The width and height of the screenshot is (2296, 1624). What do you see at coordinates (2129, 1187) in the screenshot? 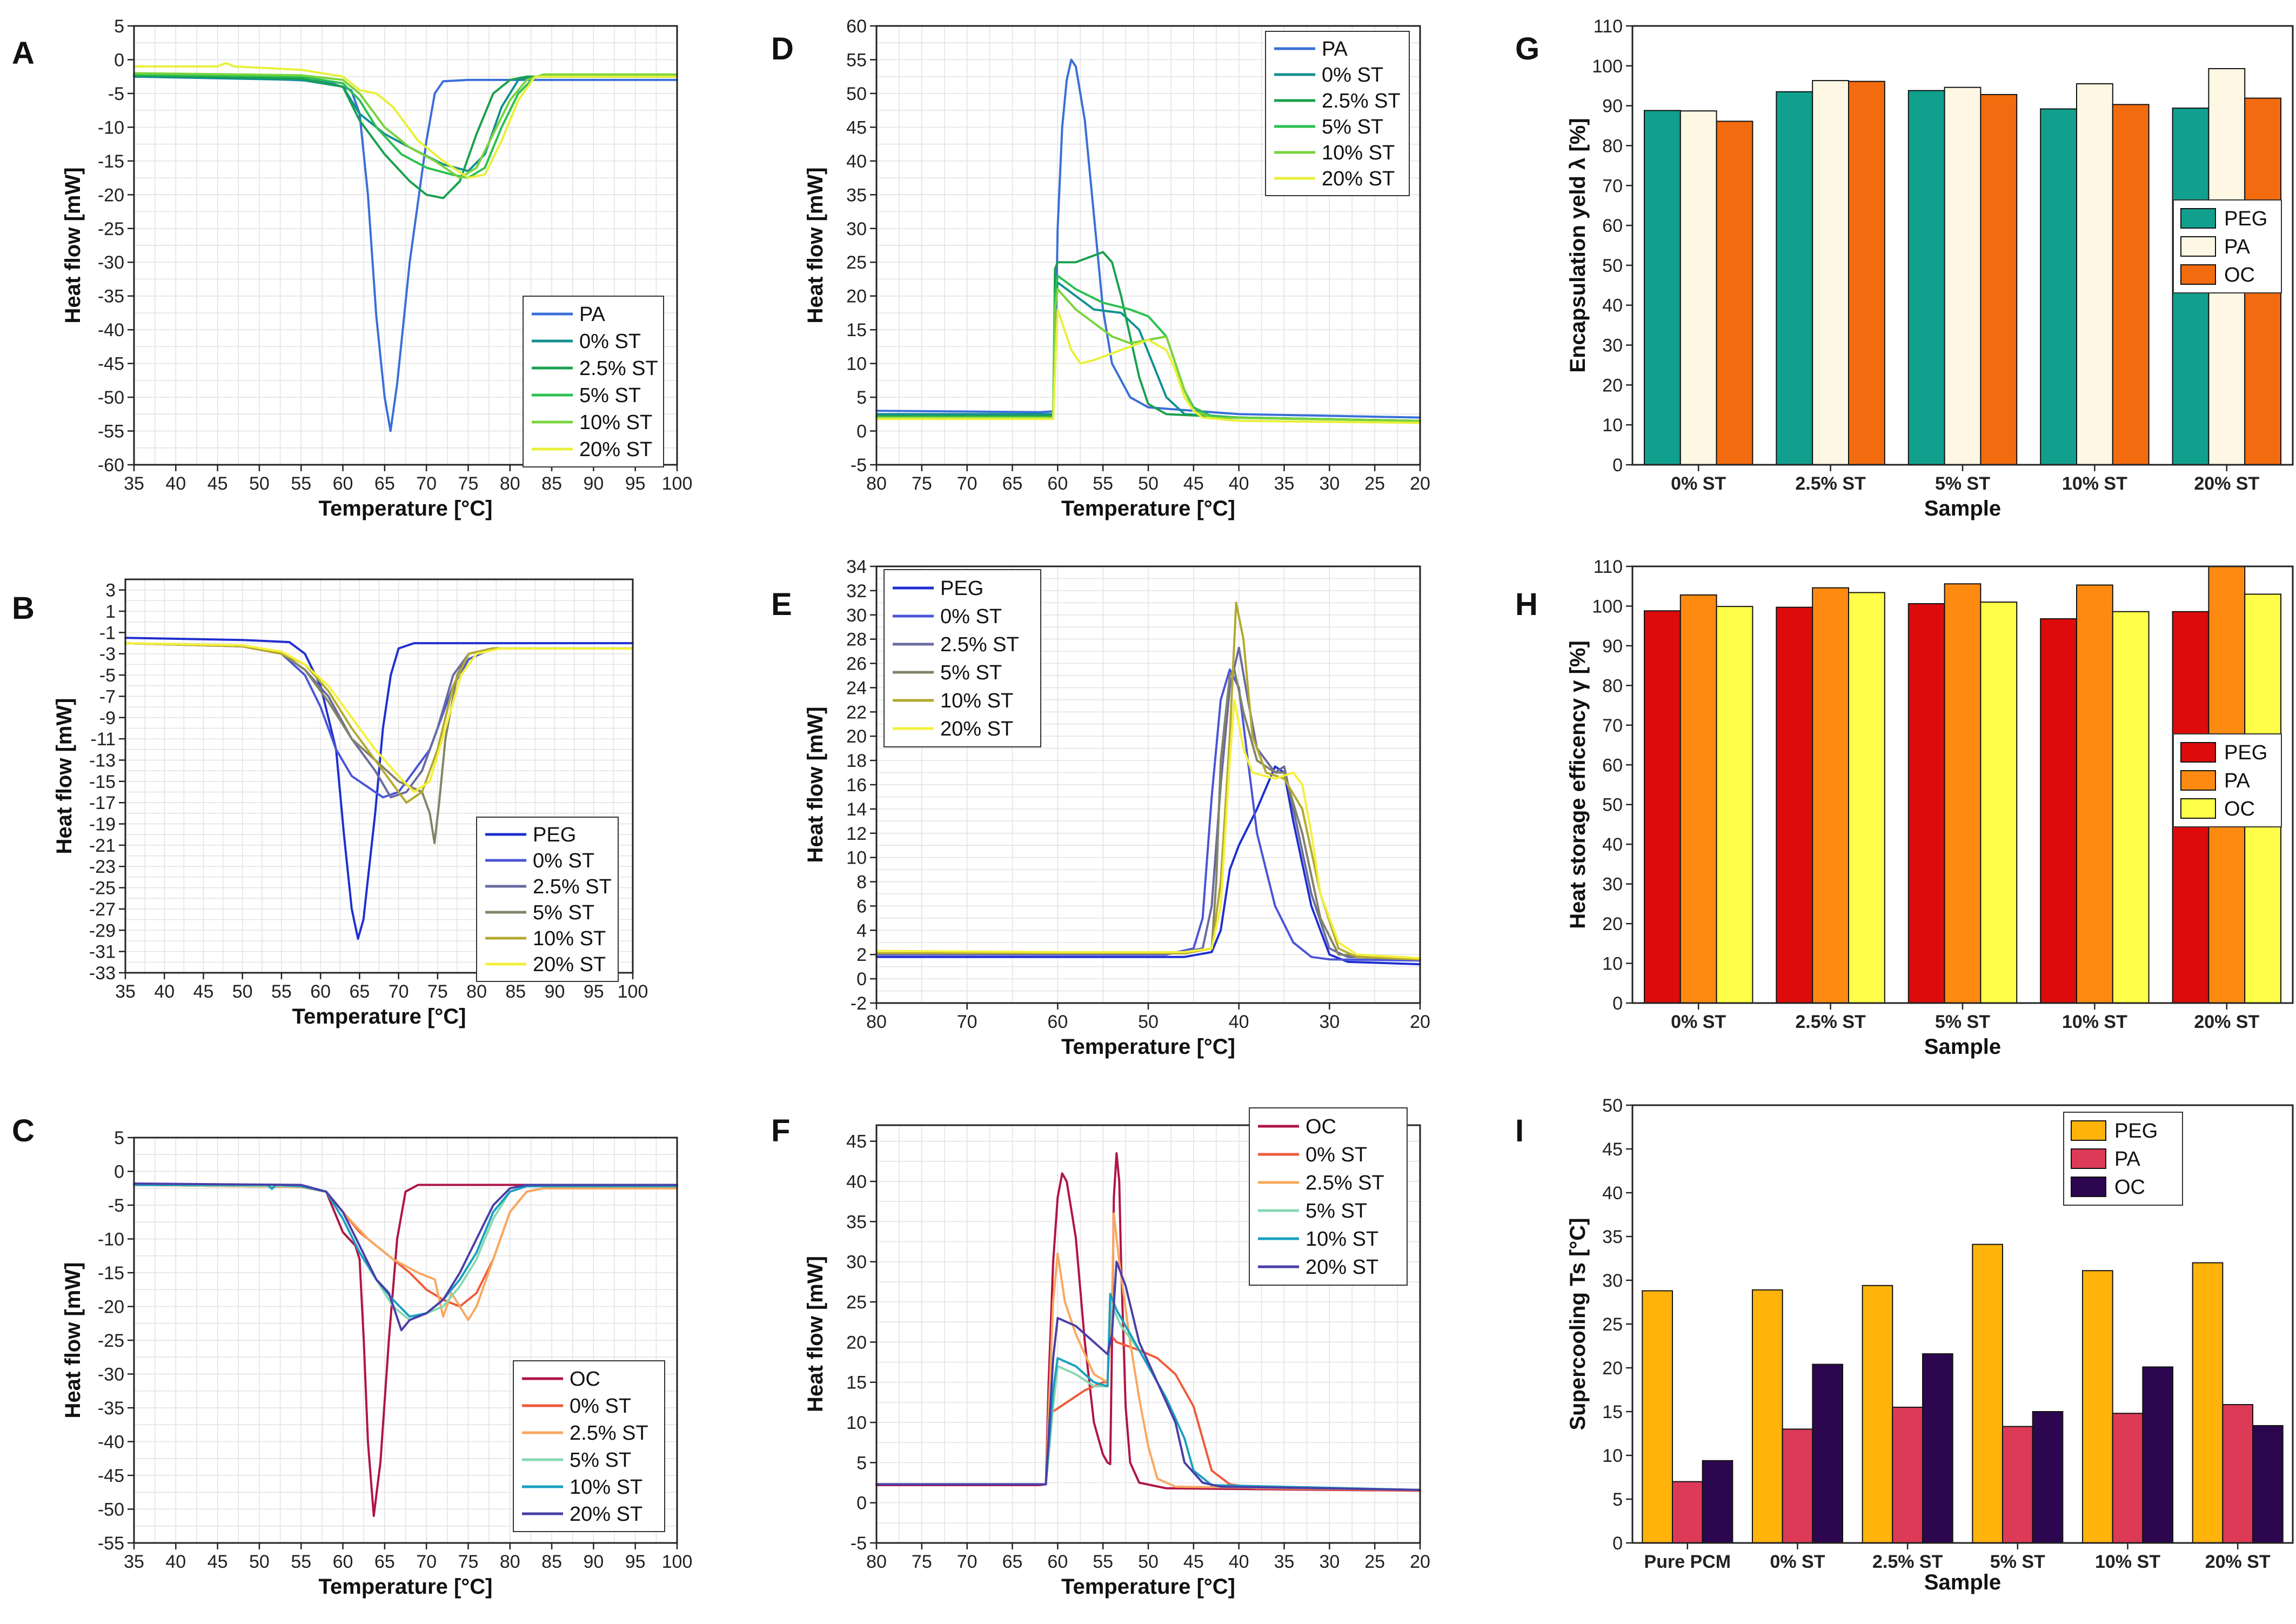
I see `legend-label: OC` at bounding box center [2129, 1187].